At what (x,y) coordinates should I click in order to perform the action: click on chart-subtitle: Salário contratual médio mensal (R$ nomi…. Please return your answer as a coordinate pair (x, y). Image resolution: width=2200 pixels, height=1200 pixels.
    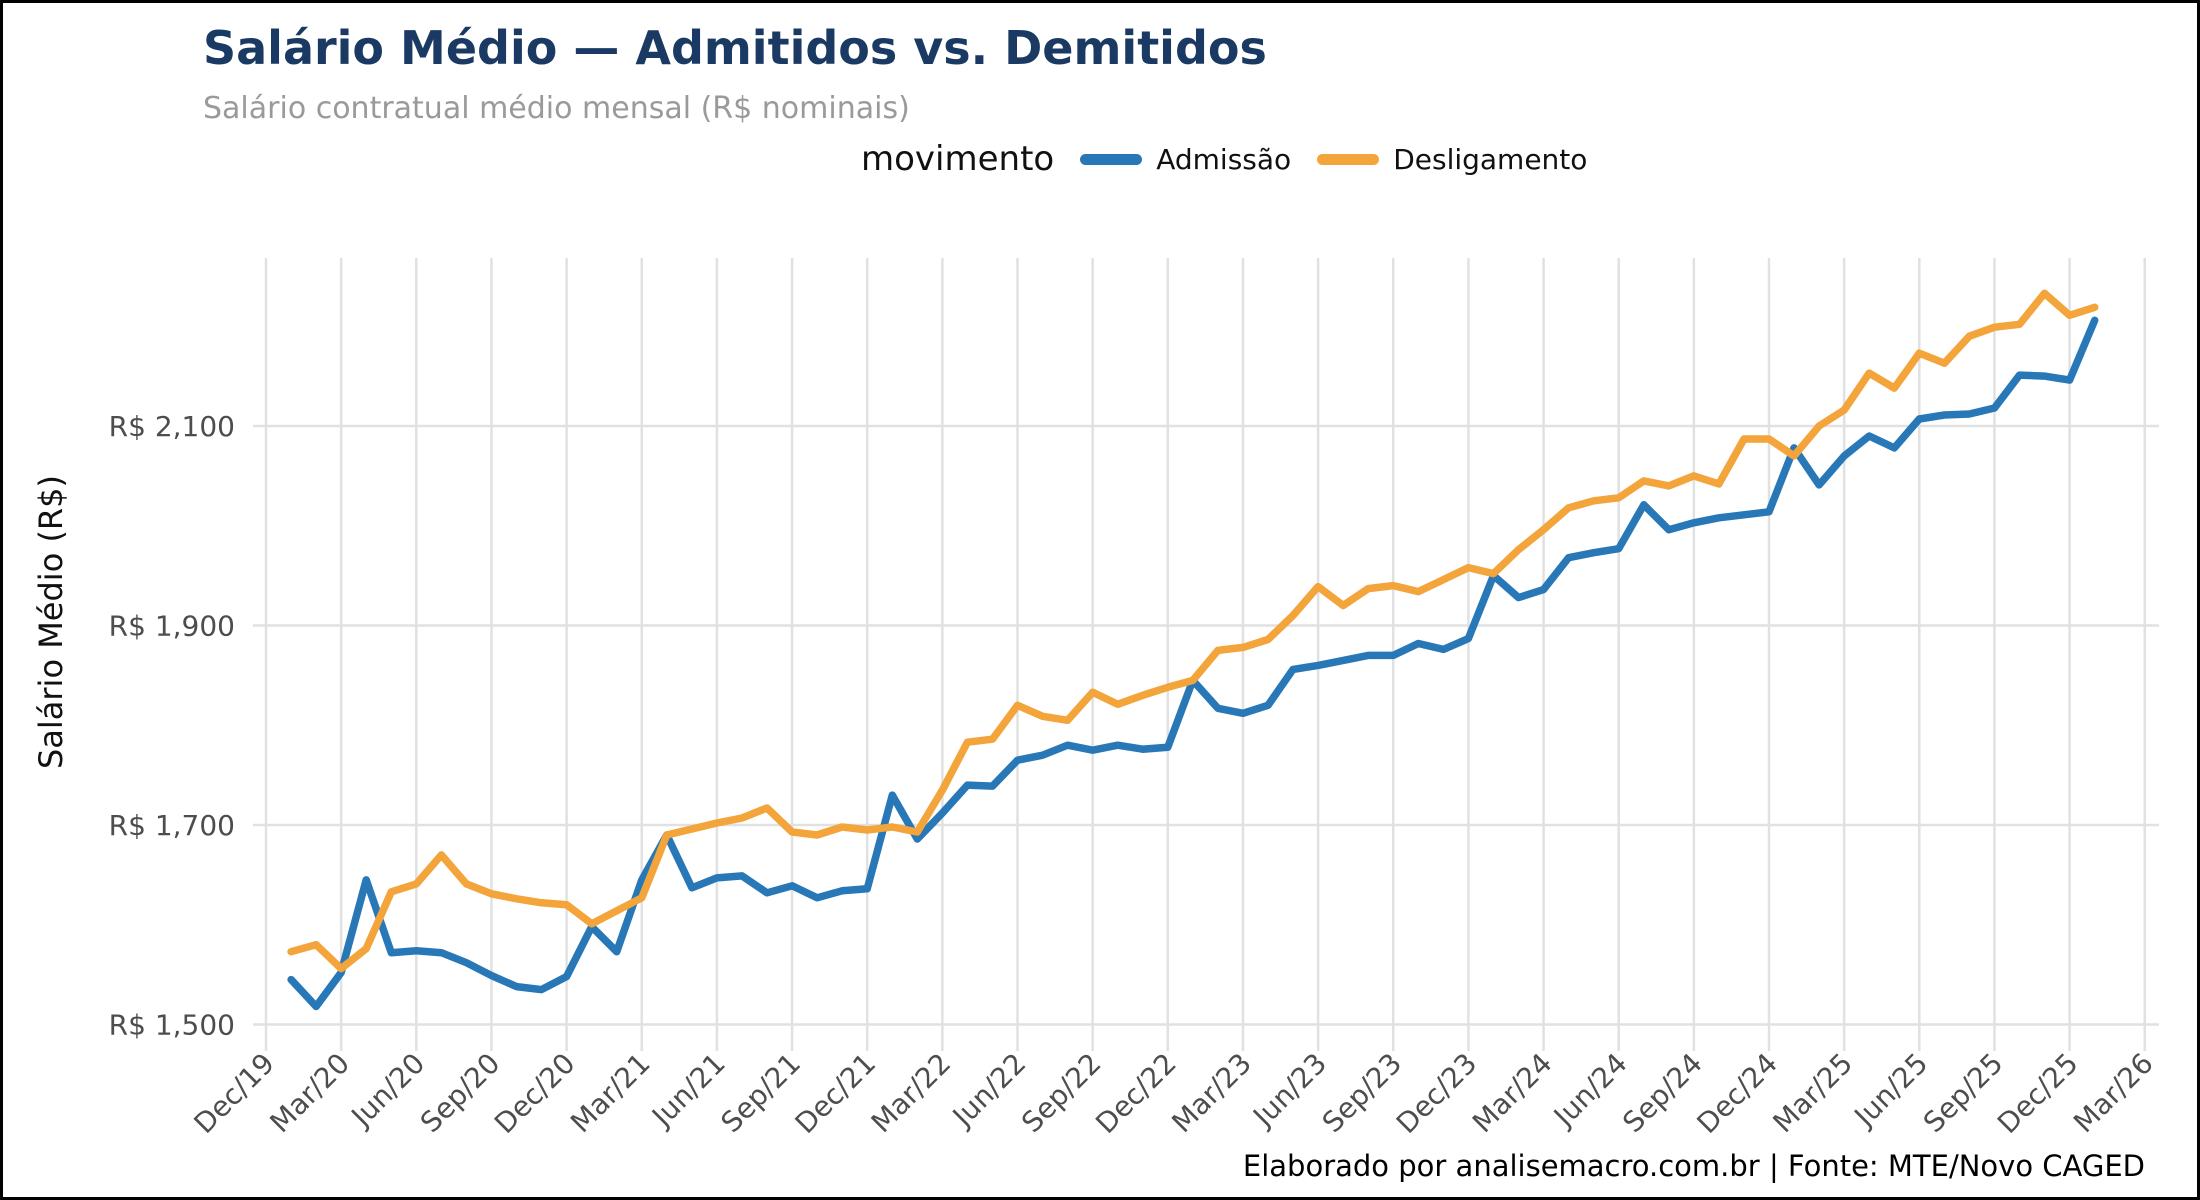
    Looking at the image, I should click on (556, 108).